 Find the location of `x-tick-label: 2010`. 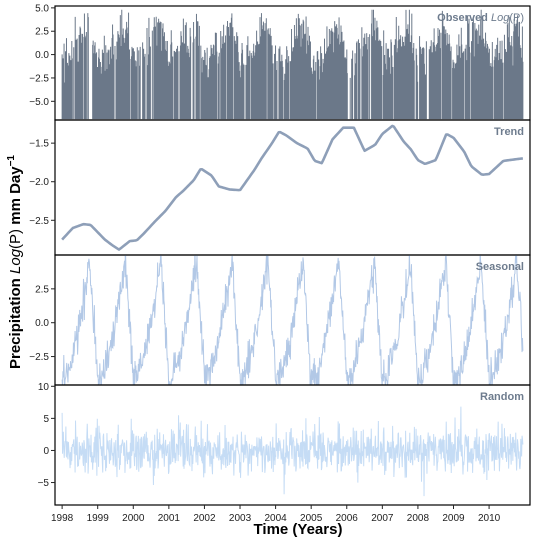

x-tick-label: 2010 is located at coordinates (489, 518).